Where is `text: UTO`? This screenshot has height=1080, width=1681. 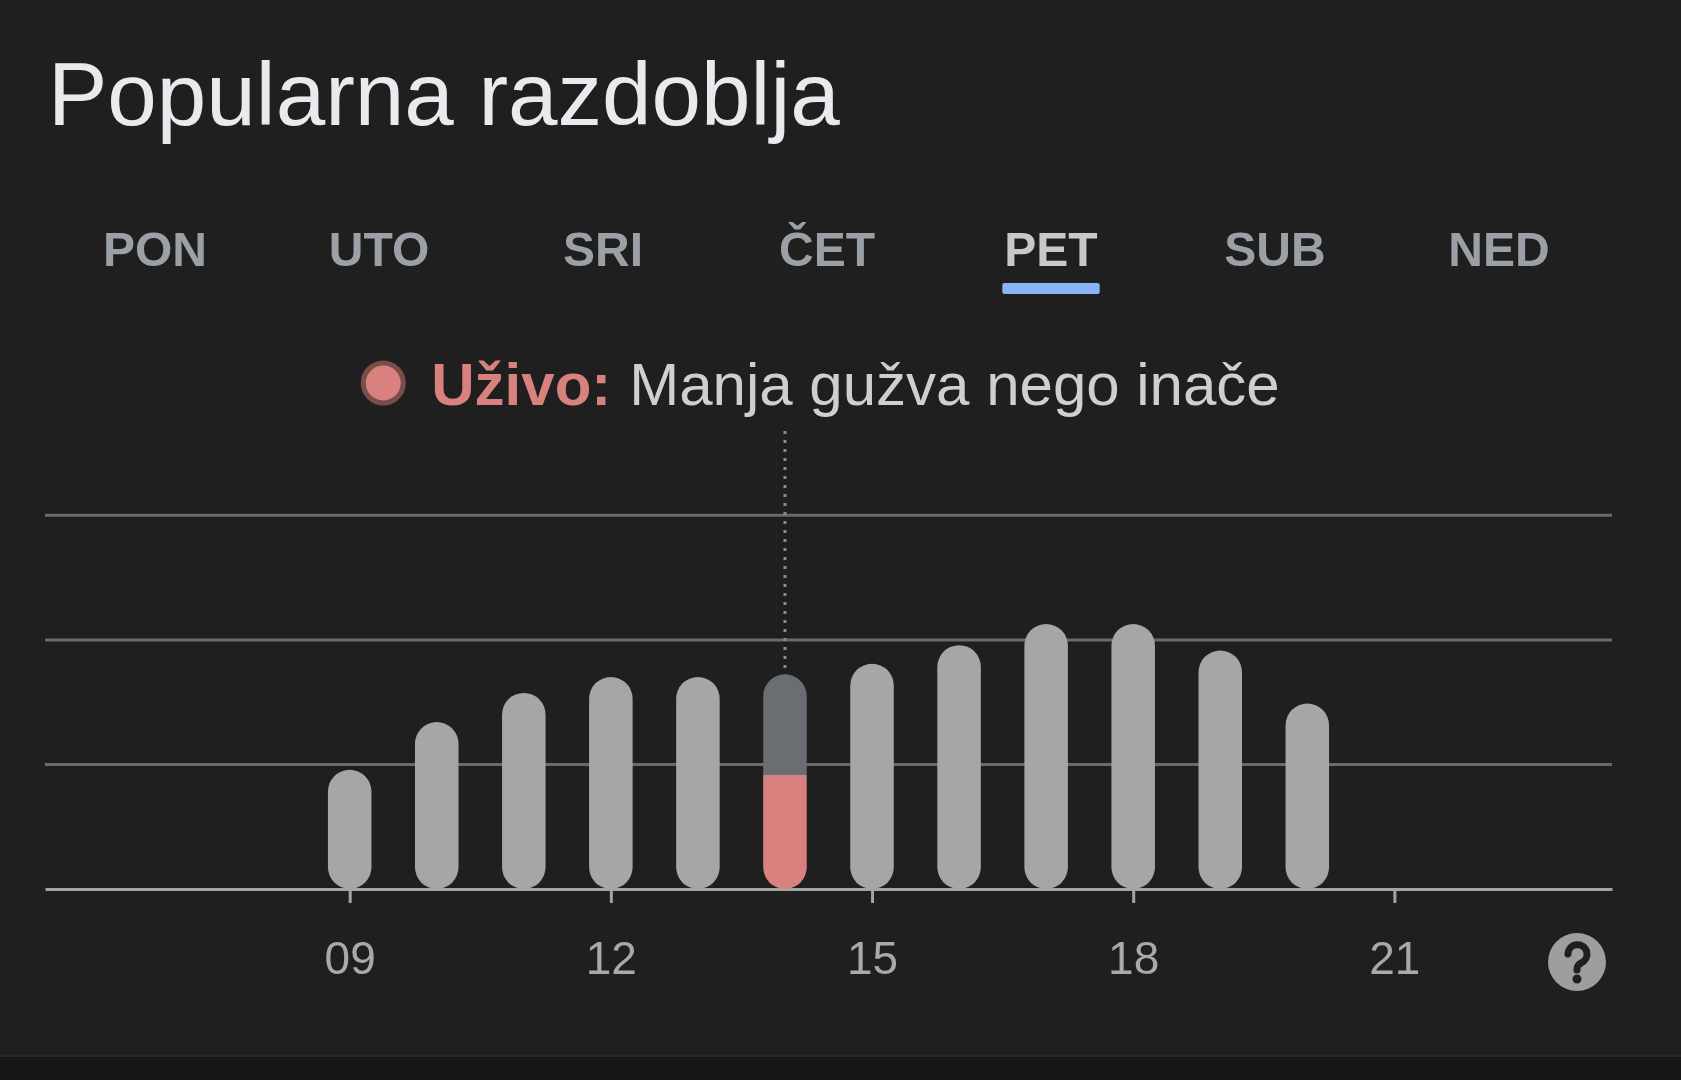
text: UTO is located at coordinates (379, 249).